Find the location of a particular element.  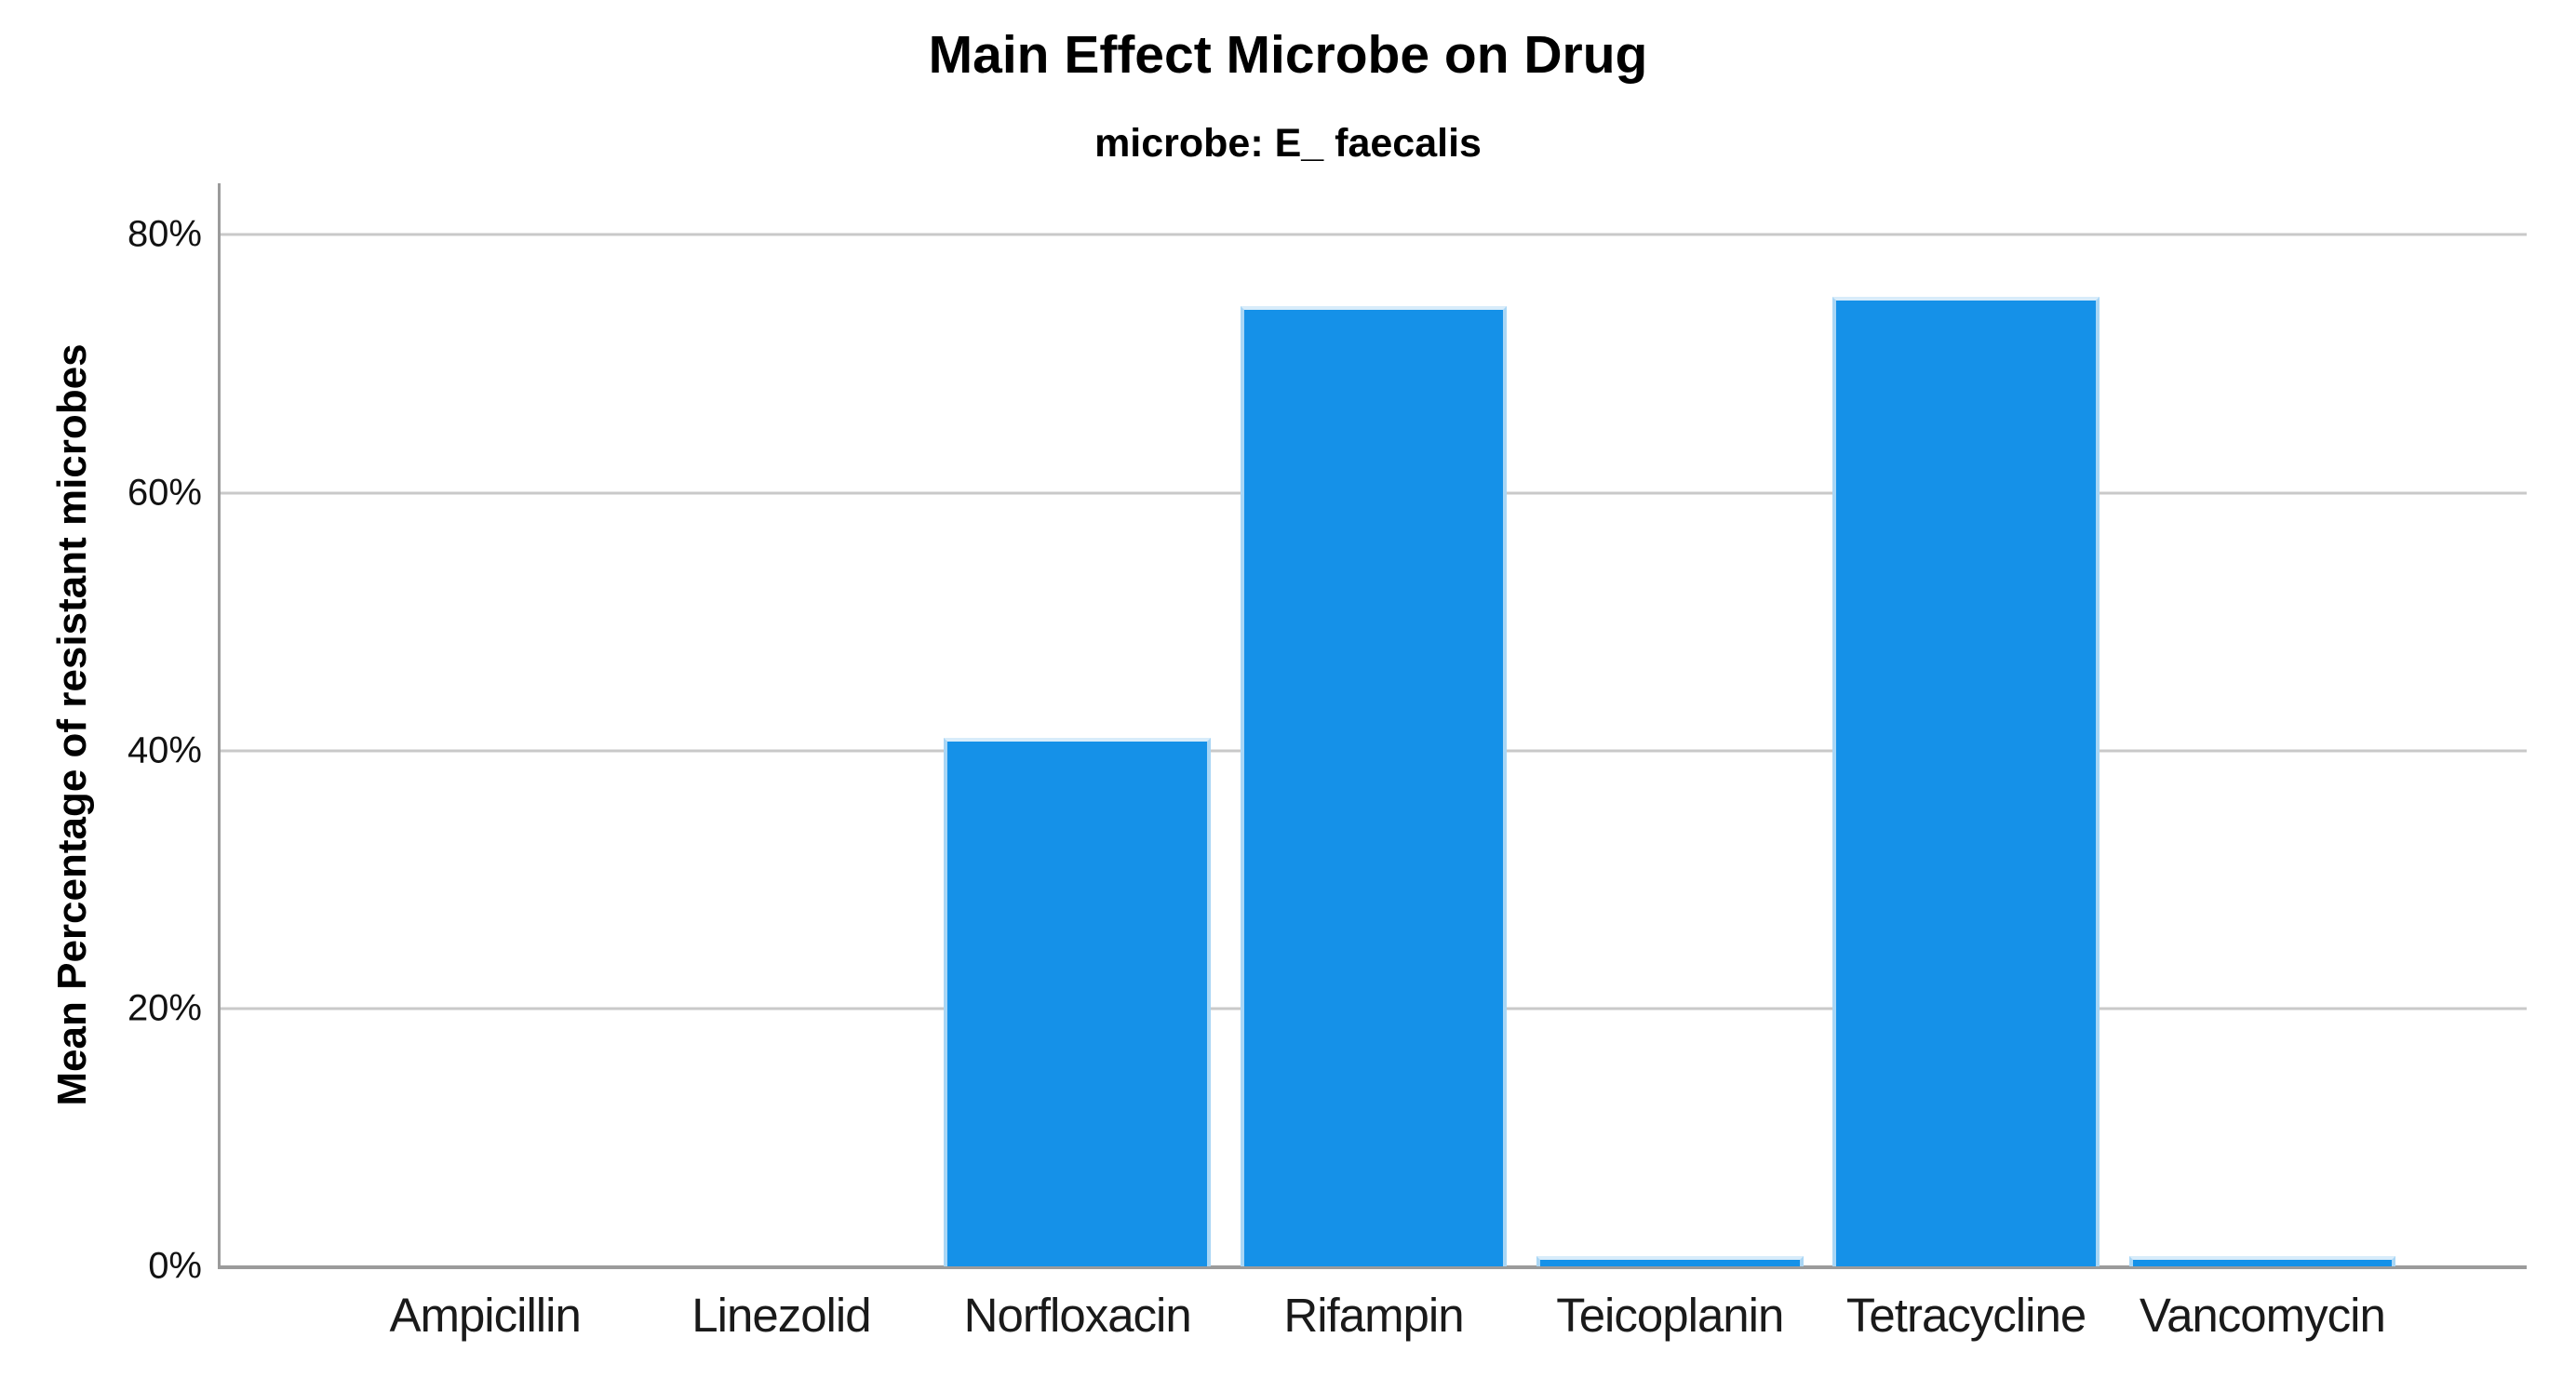

x-category-label-tetracycline: Tetracycline is located at coordinates (1965, 1315).